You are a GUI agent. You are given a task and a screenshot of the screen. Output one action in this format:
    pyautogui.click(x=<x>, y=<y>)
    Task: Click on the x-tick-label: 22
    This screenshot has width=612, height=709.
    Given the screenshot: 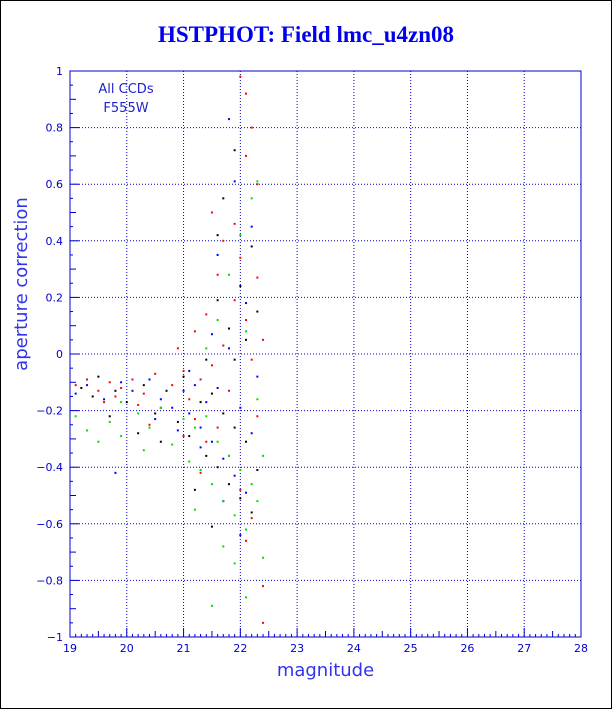 What is the action you would take?
    pyautogui.click(x=240, y=648)
    